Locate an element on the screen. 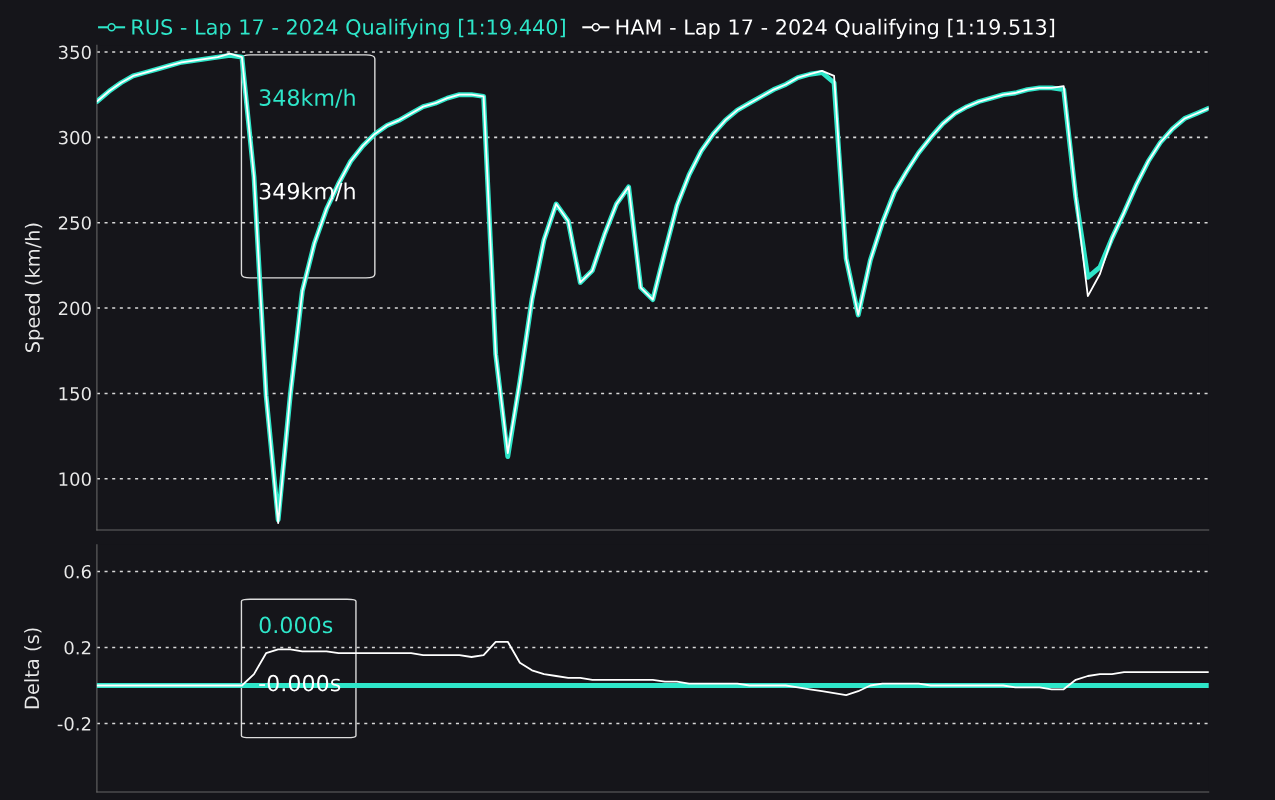 The height and width of the screenshot is (800, 1275). annotation: 348km/h is located at coordinates (307, 98).